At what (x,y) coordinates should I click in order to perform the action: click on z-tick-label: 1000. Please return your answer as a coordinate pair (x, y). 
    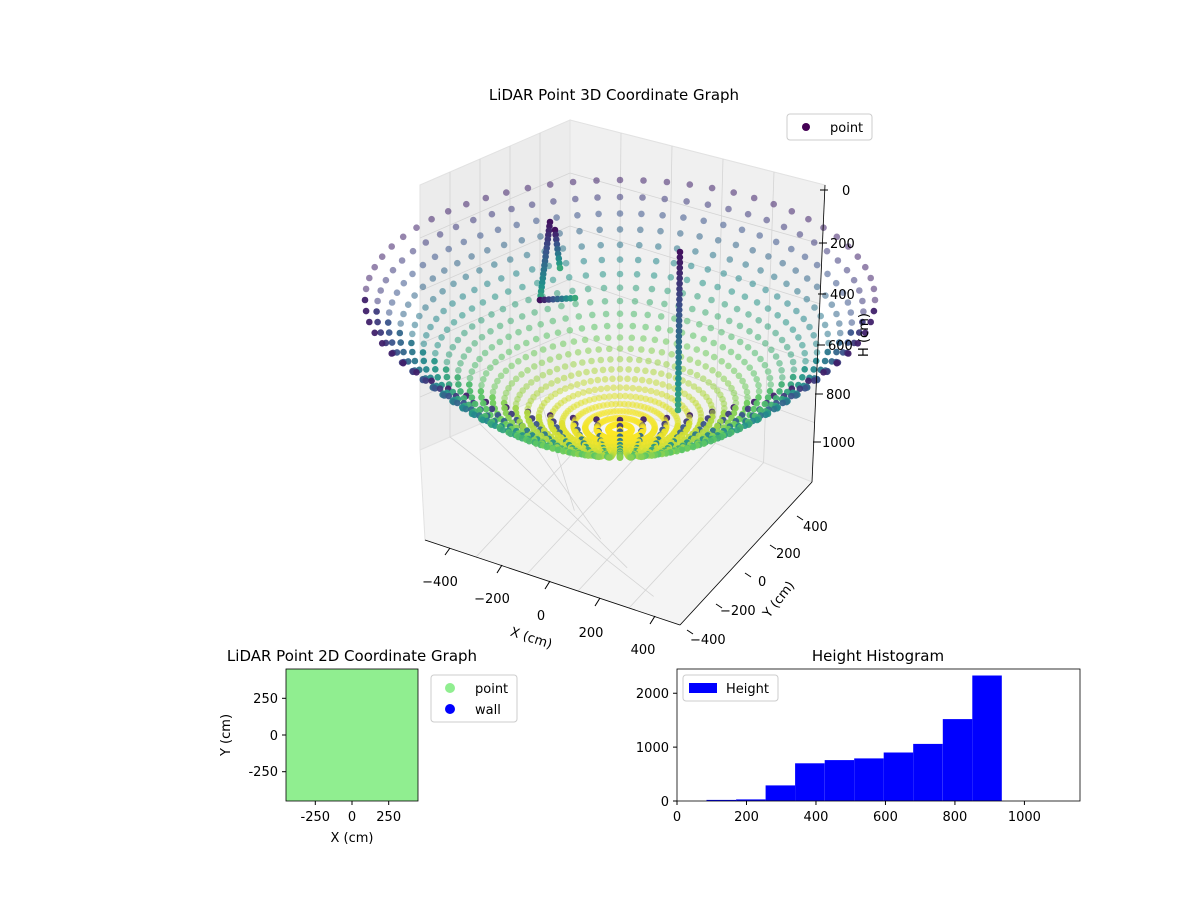
    Looking at the image, I should click on (838, 443).